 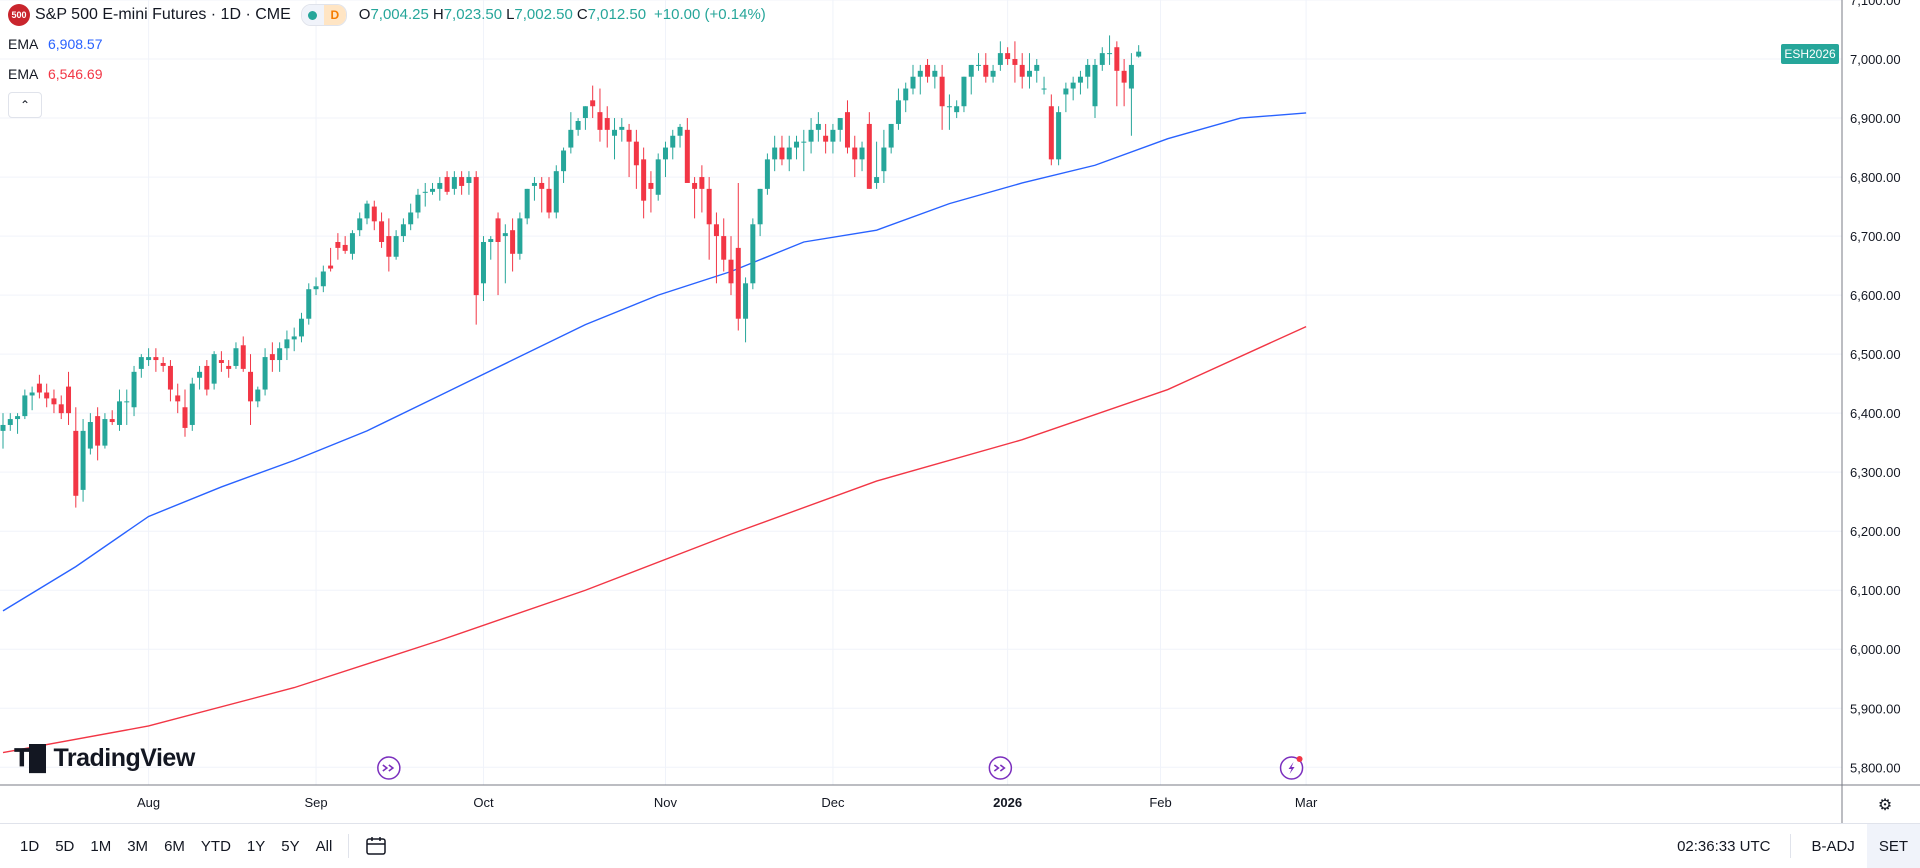 What do you see at coordinates (163, 14) in the screenshot?
I see `symbol-title: S&P 500 E-mini Futures · 1D · CME` at bounding box center [163, 14].